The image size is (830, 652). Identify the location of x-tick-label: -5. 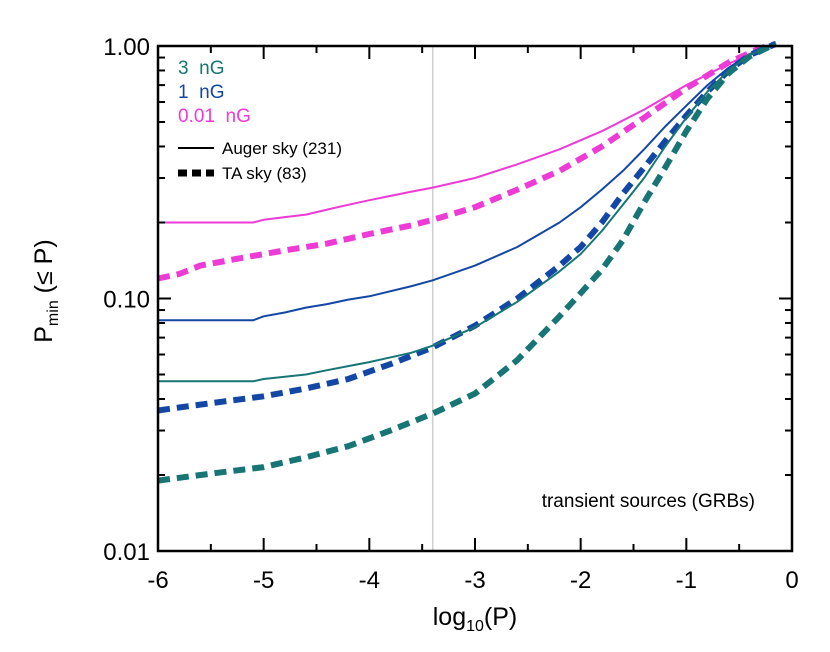
(263, 580).